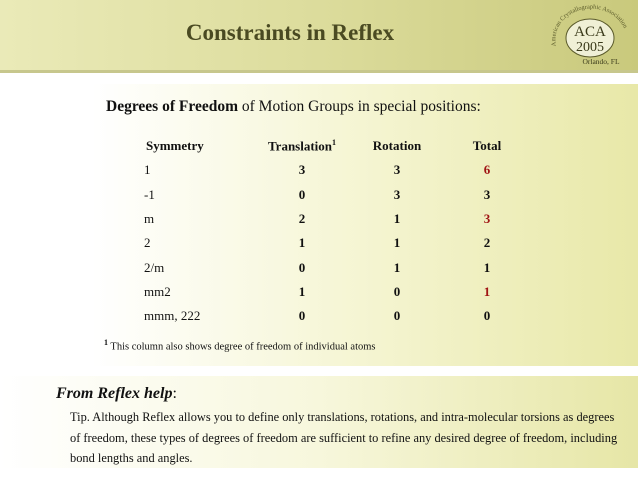 This screenshot has height=478, width=638. Describe the element at coordinates (149, 219) in the screenshot. I see `cell-symmetry: m` at that location.